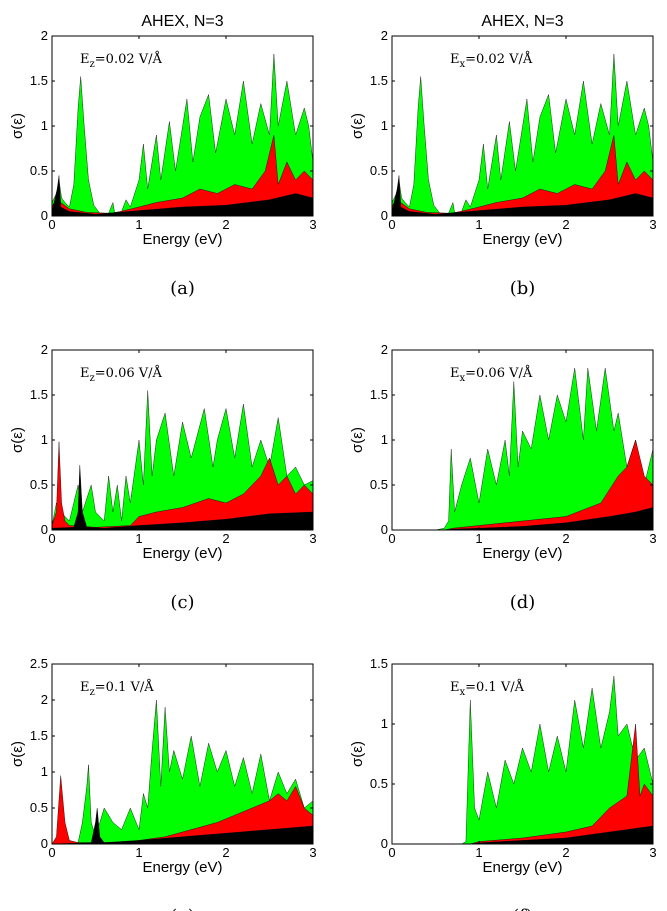  What do you see at coordinates (523, 288) in the screenshot?
I see `panel-caption: (b)` at bounding box center [523, 288].